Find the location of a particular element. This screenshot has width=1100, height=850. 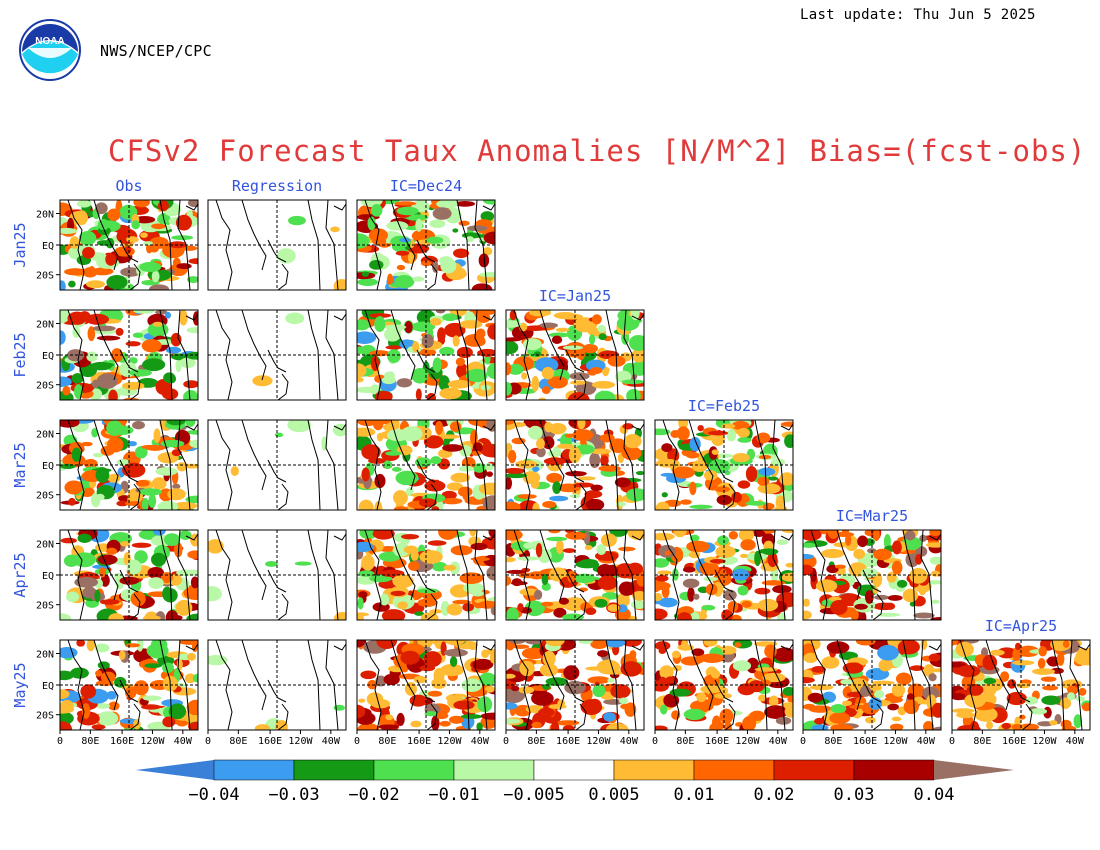

row-label: Apr25 is located at coordinates (20, 574).